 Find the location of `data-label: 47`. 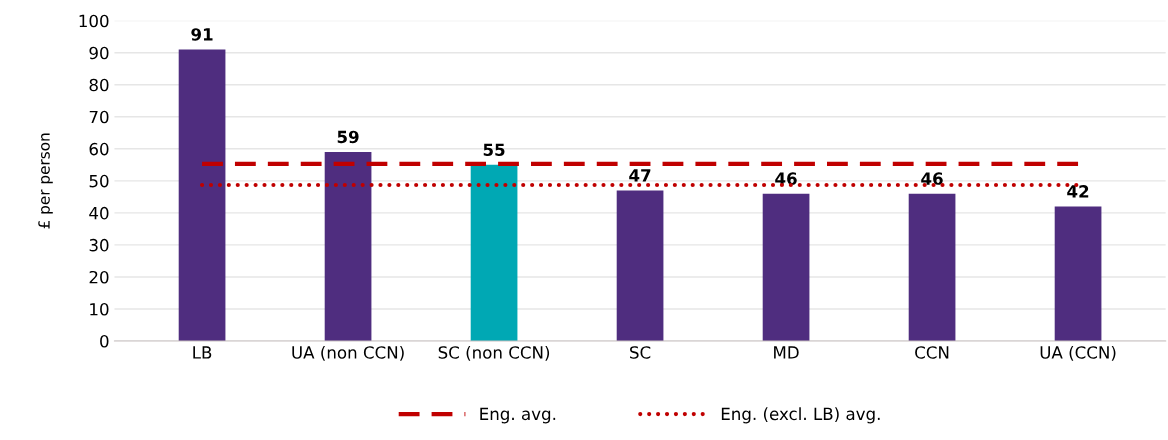

data-label: 47 is located at coordinates (640, 175).